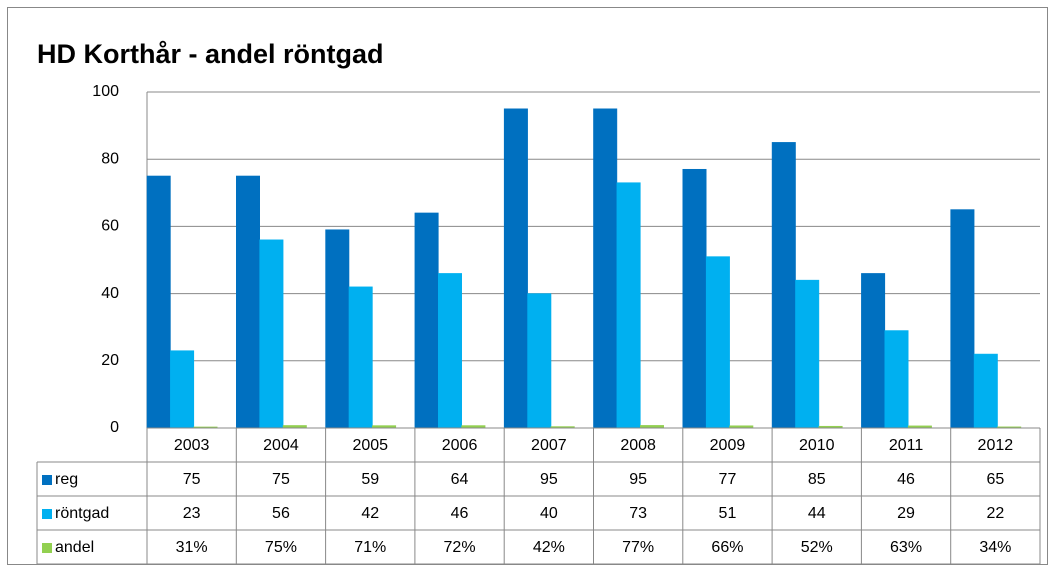  Describe the element at coordinates (82, 513) in the screenshot. I see `legend-label: röntgad` at that location.